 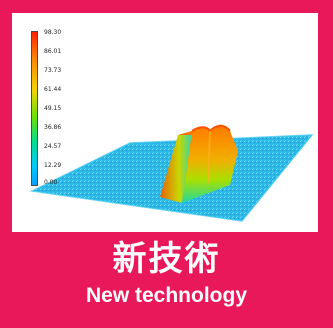 I want to click on colorbar-tick-label: 24.57, so click(x=53, y=146).